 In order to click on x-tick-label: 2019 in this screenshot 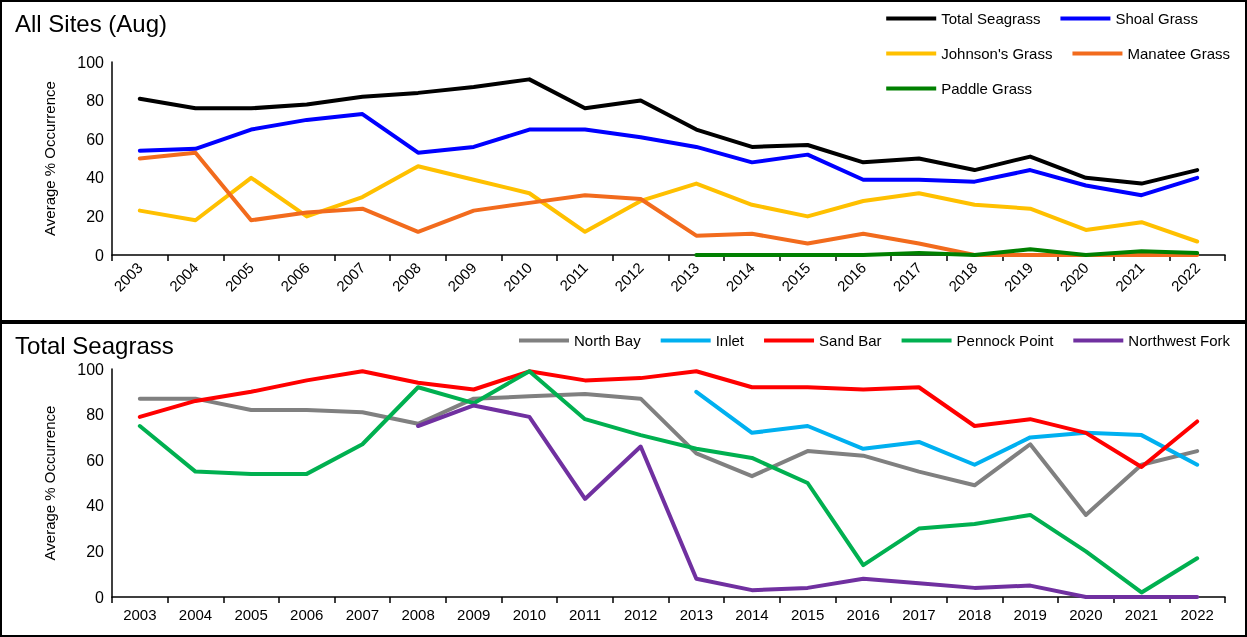, I will do `click(1030, 614)`.